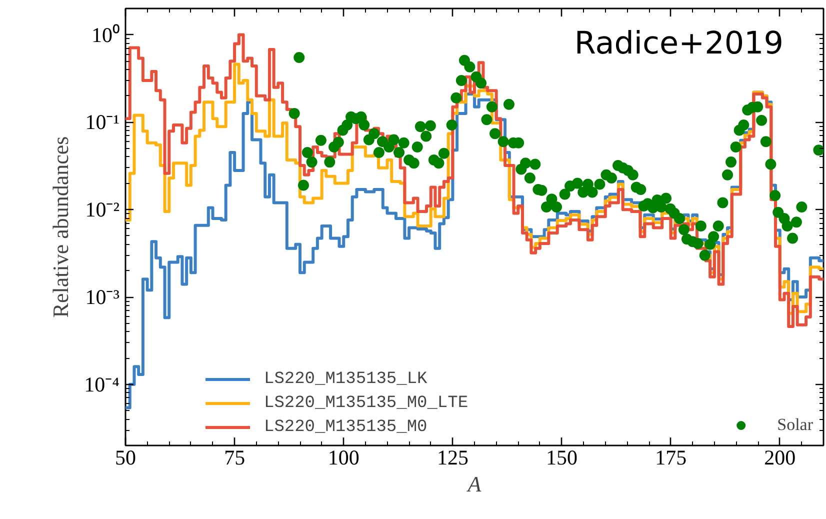  Describe the element at coordinates (452, 458) in the screenshot. I see `x-tick-label: 125` at that location.